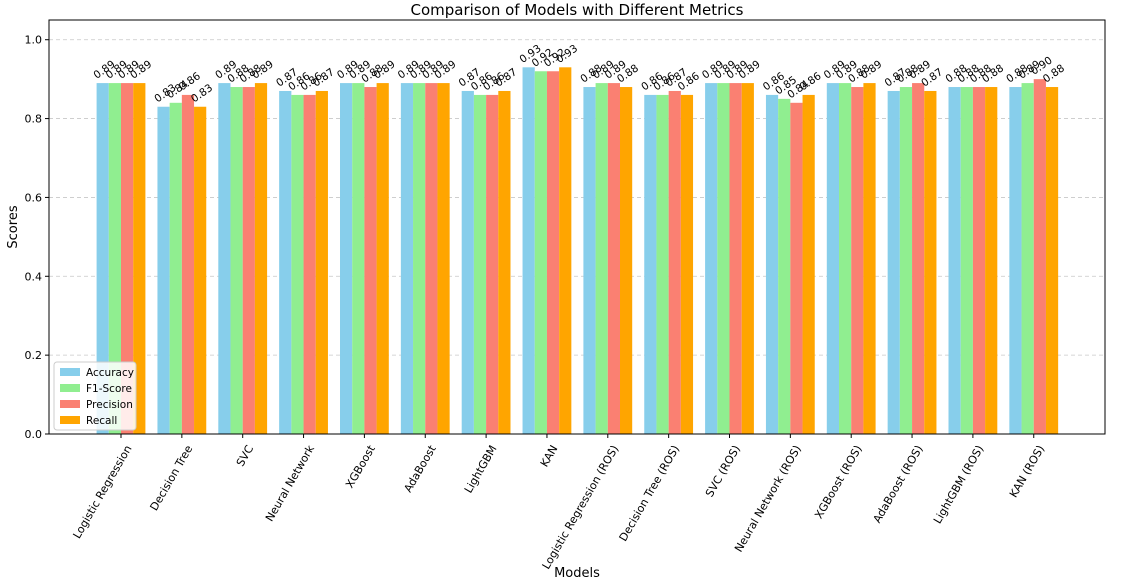 The width and height of the screenshot is (1130, 583). I want to click on legend-box, so click(95, 396).